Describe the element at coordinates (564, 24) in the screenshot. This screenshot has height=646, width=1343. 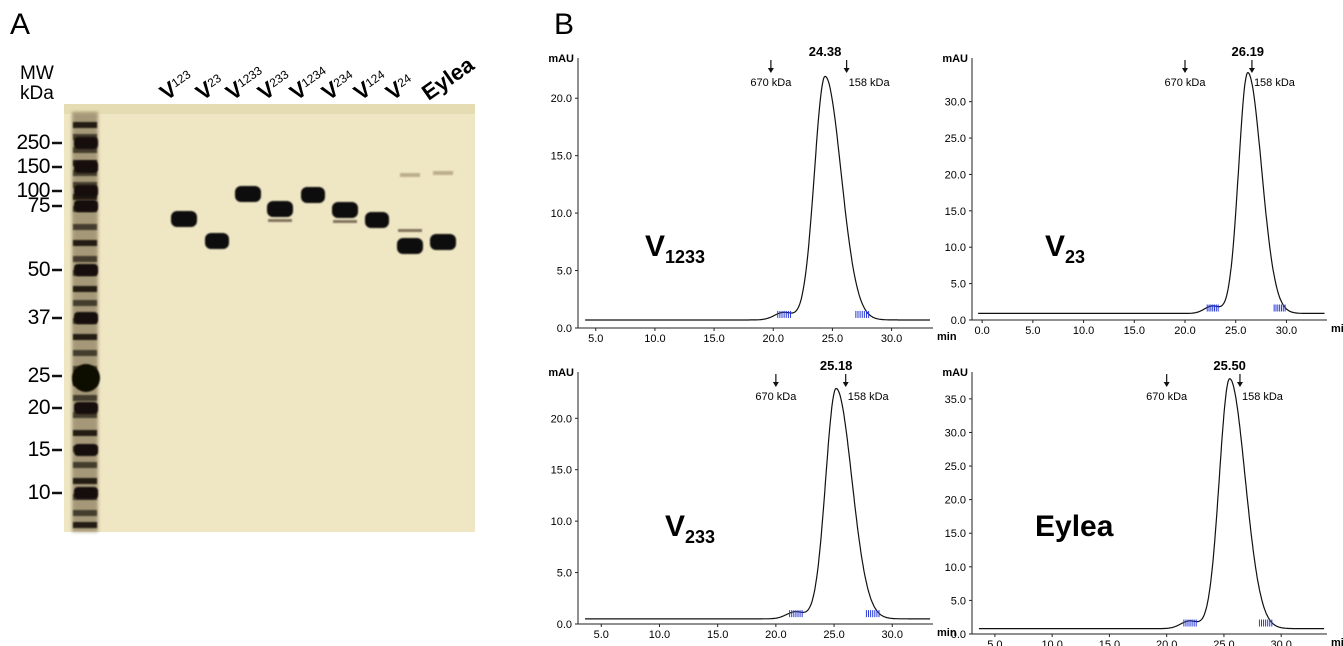
I see `panel-b-letter: B` at that location.